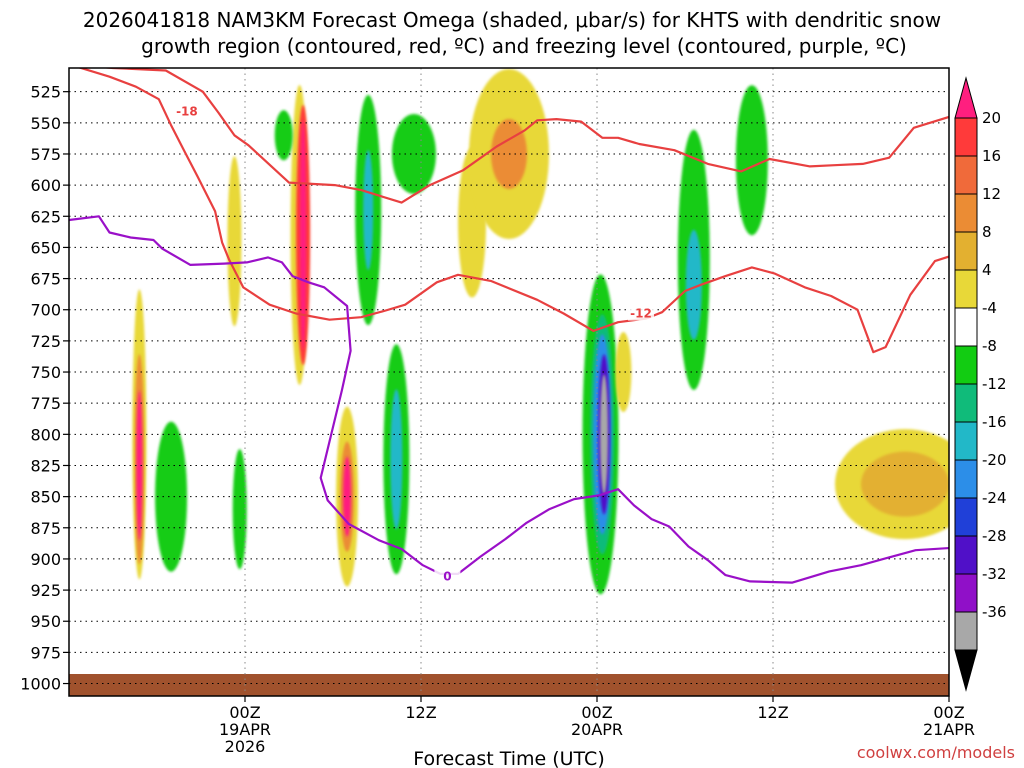 The width and height of the screenshot is (1024, 768). I want to click on colorbar-label-0: 20, so click(991, 118).